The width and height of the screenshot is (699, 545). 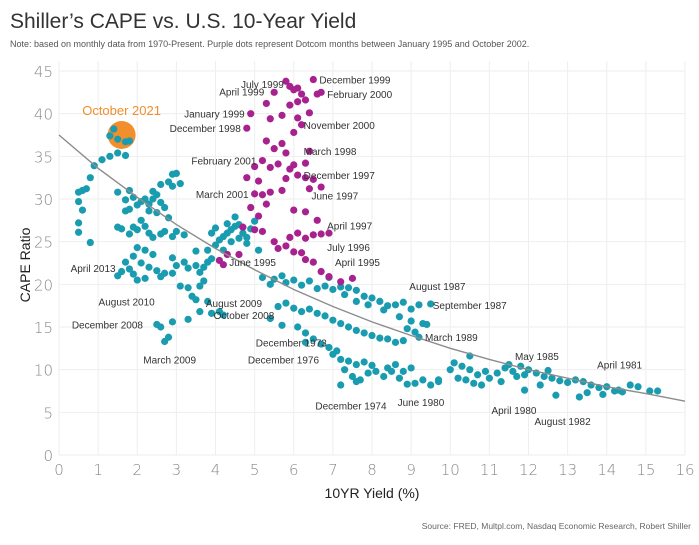 What do you see at coordinates (470, 306) in the screenshot?
I see `point-annotation: September 1987` at bounding box center [470, 306].